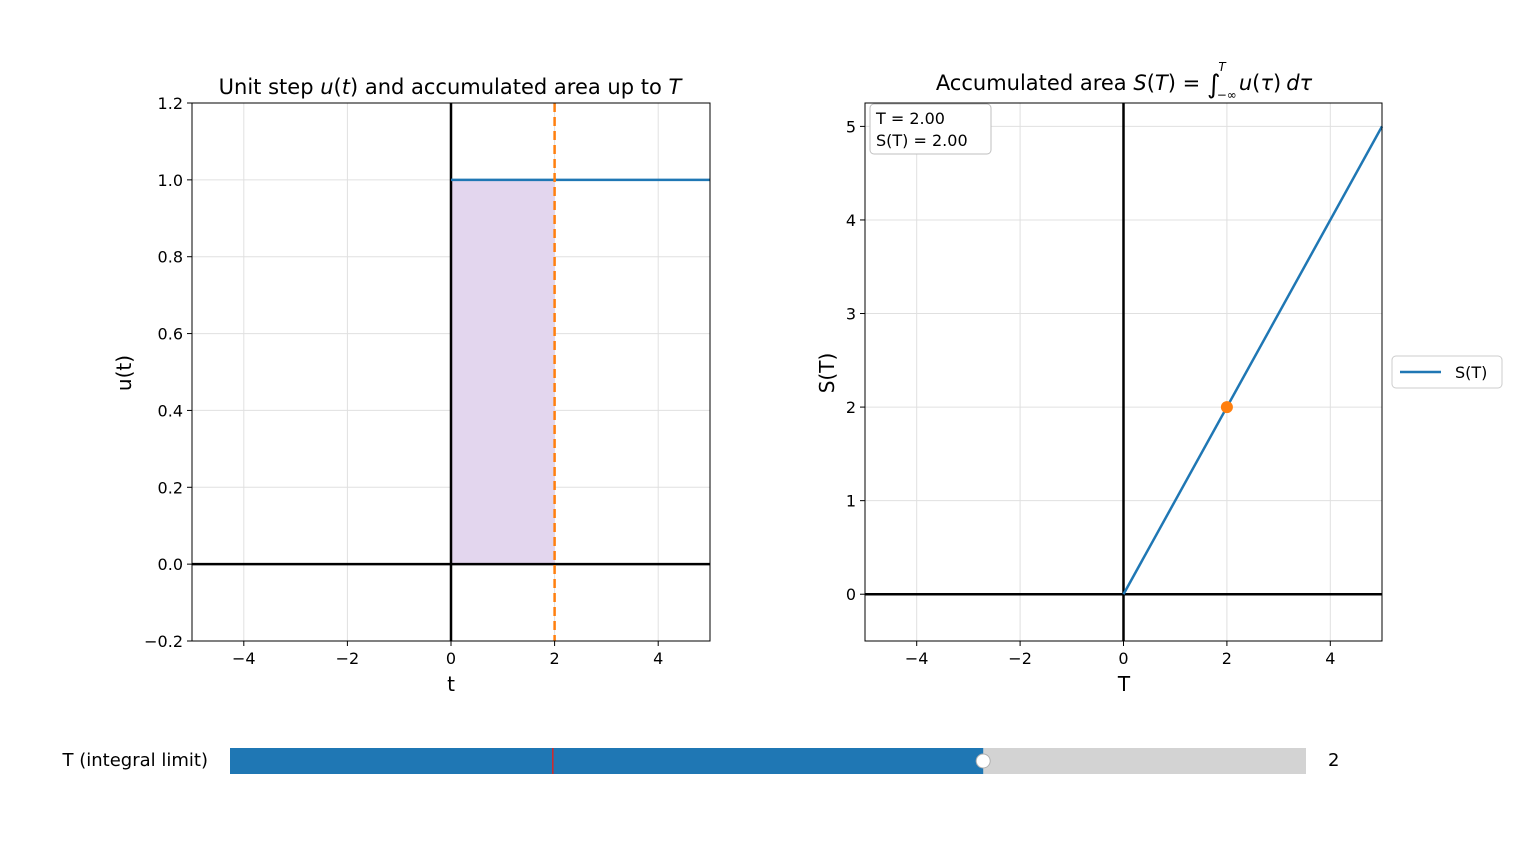 The height and width of the screenshot is (855, 1536). I want to click on area-chart-x-tick-label: −4, so click(917, 658).